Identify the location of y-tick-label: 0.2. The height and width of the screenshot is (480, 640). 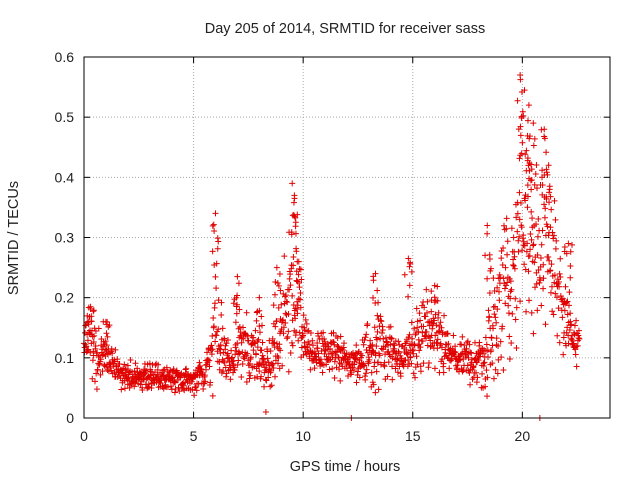
(65, 298).